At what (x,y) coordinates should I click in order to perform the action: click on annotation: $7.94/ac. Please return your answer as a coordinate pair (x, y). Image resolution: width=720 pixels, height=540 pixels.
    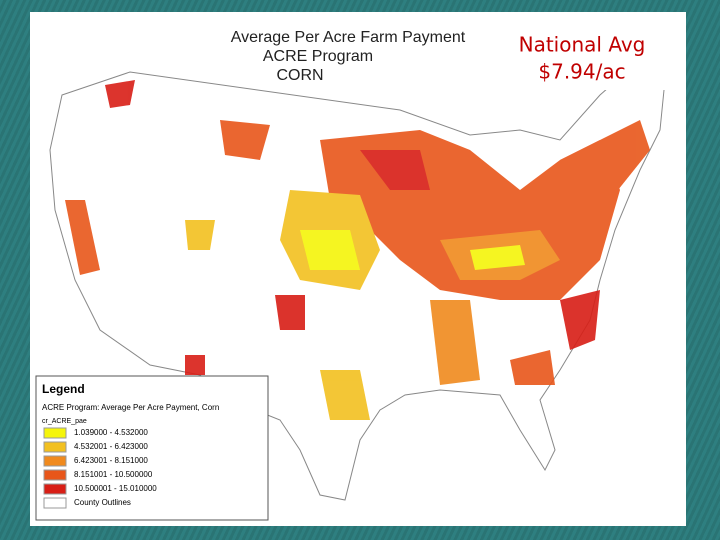
    Looking at the image, I should click on (581, 72).